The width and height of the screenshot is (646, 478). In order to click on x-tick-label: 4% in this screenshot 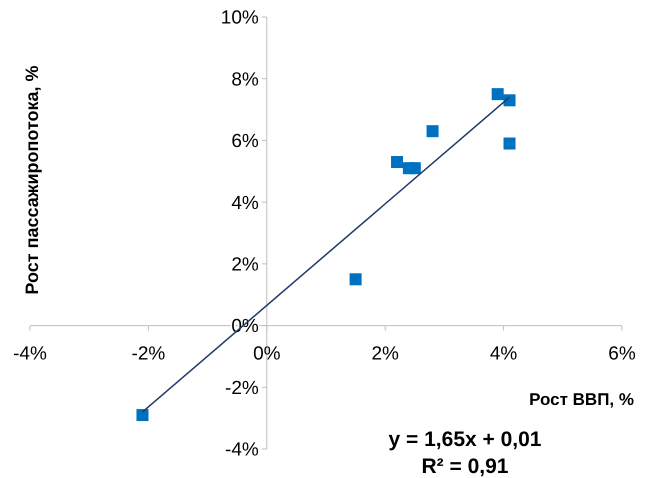, I will do `click(504, 354)`.